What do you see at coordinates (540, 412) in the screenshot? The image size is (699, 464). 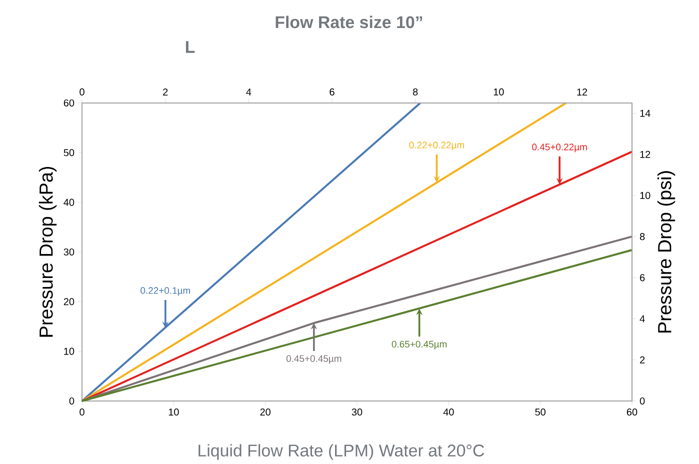 I see `x-tick-label: 50` at bounding box center [540, 412].